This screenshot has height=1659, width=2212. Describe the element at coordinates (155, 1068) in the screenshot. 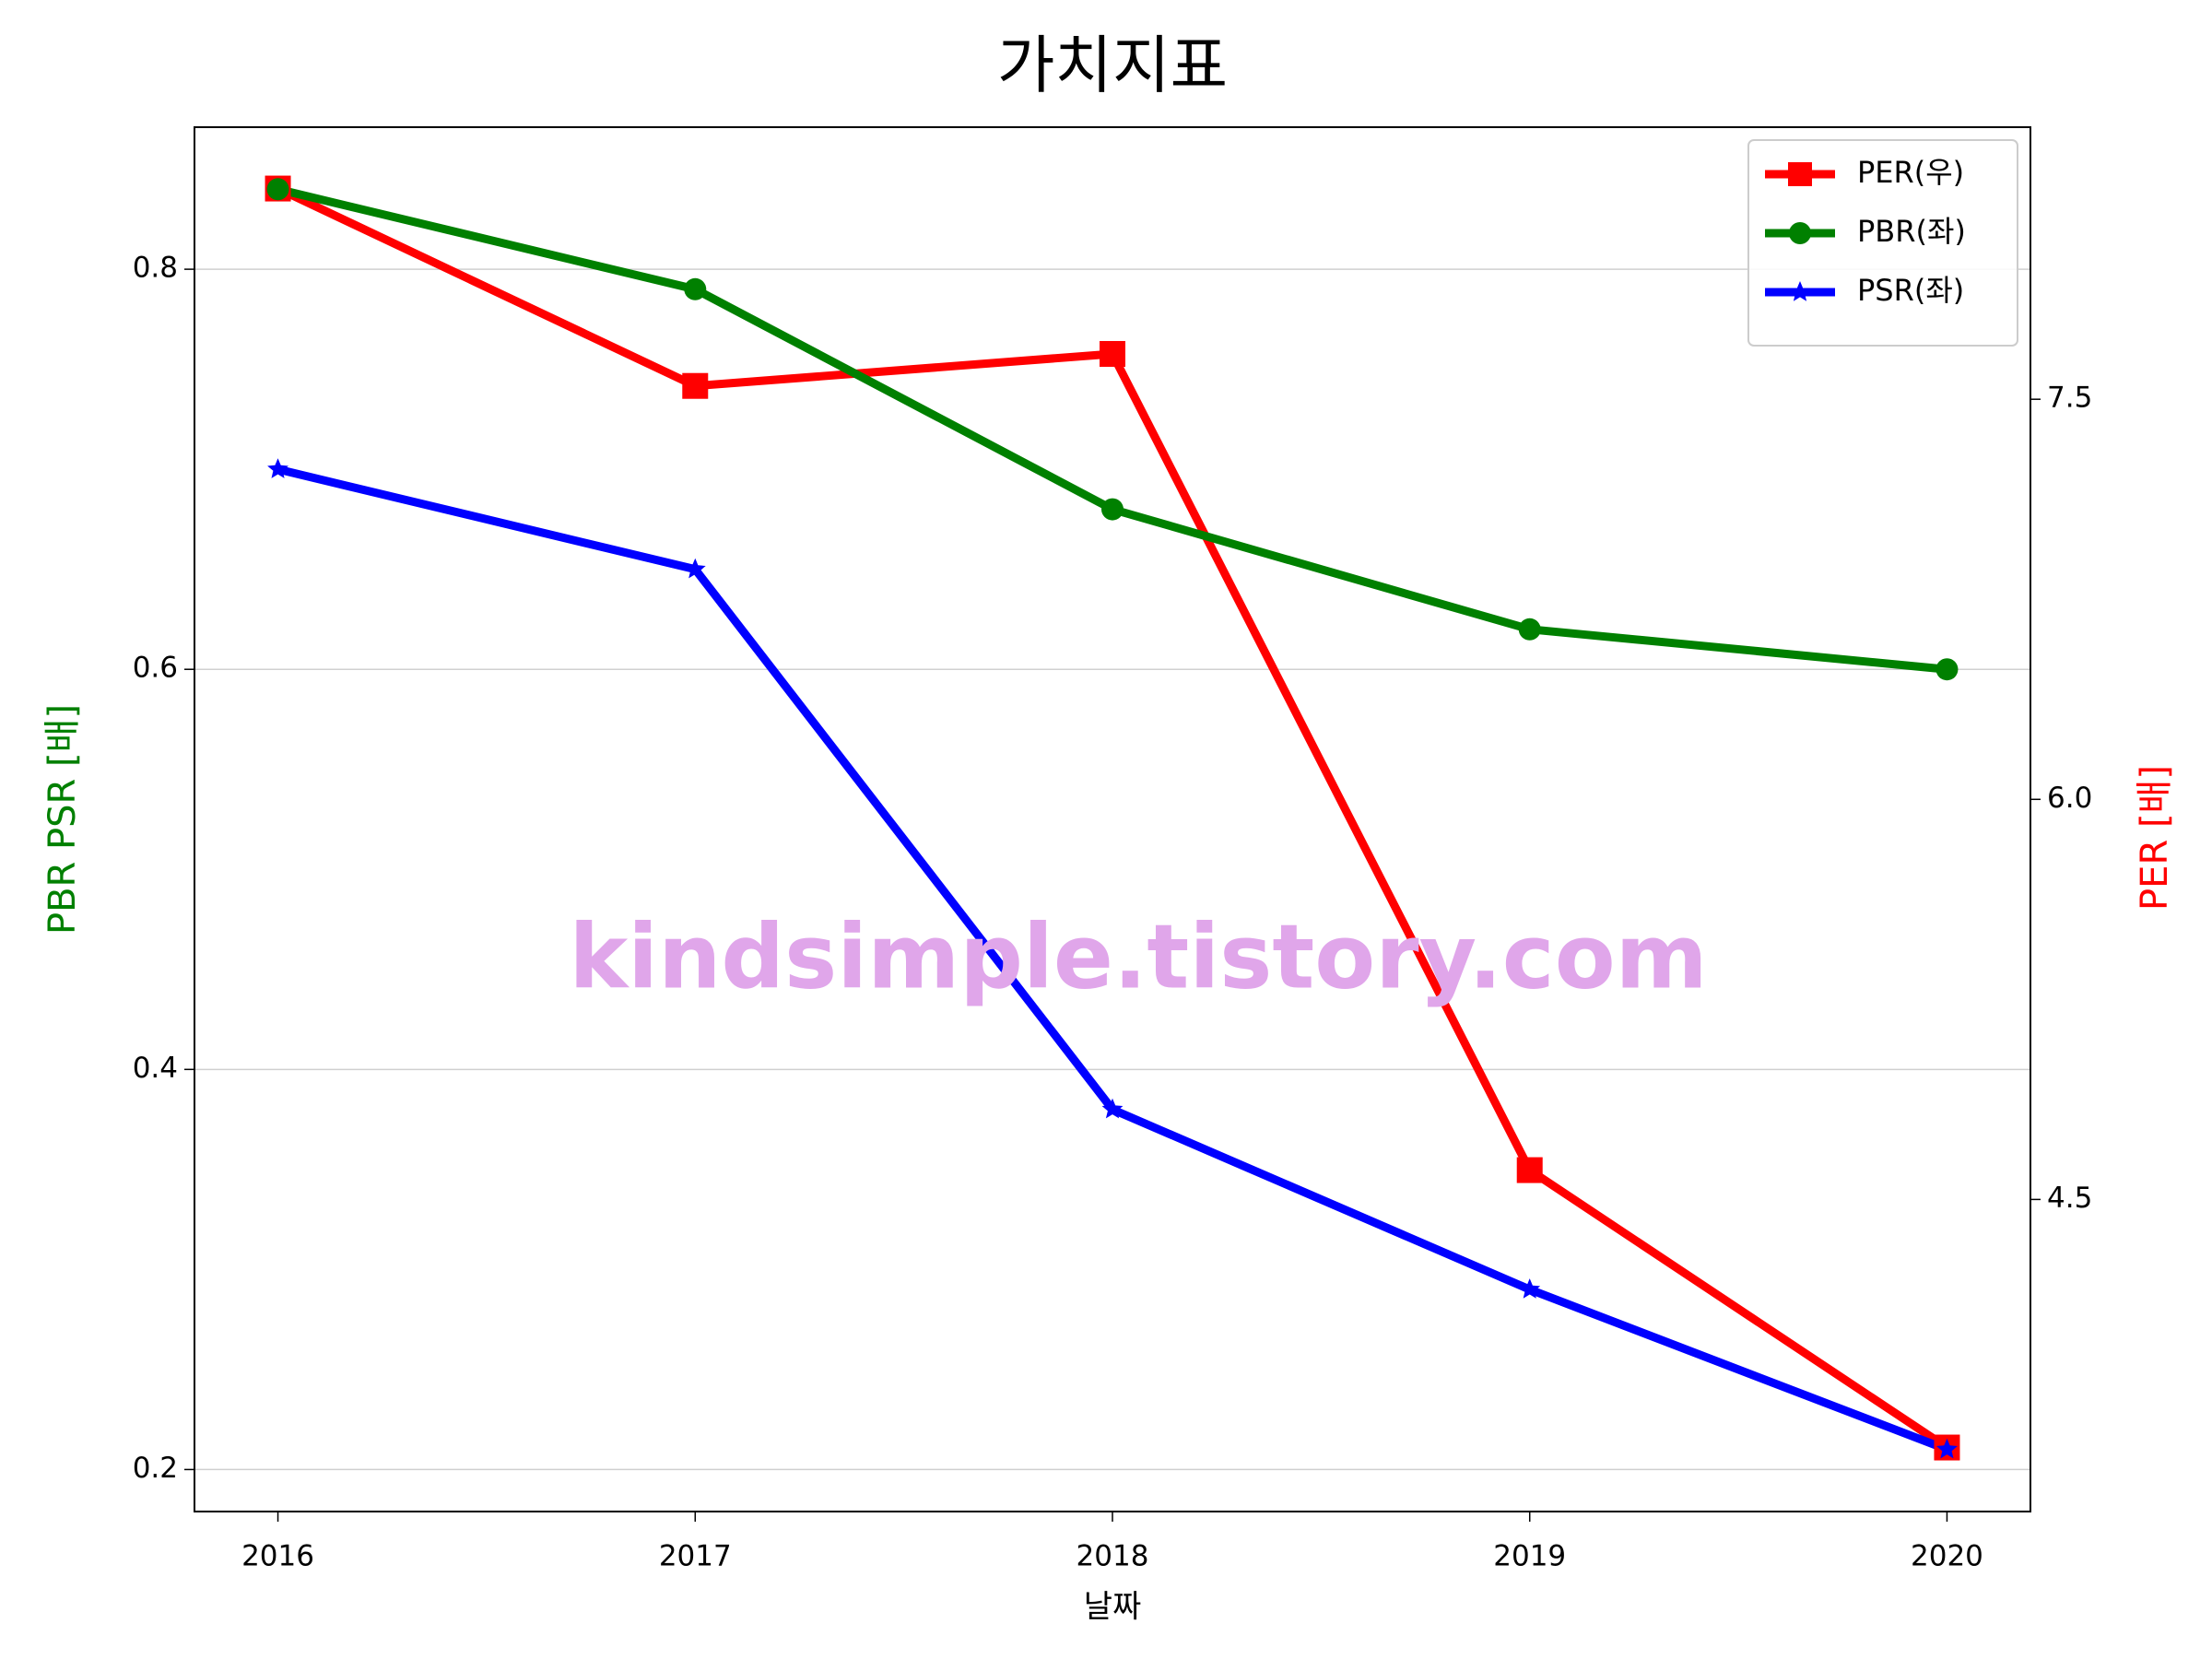

I see `y-tick-label: 0.4` at that location.